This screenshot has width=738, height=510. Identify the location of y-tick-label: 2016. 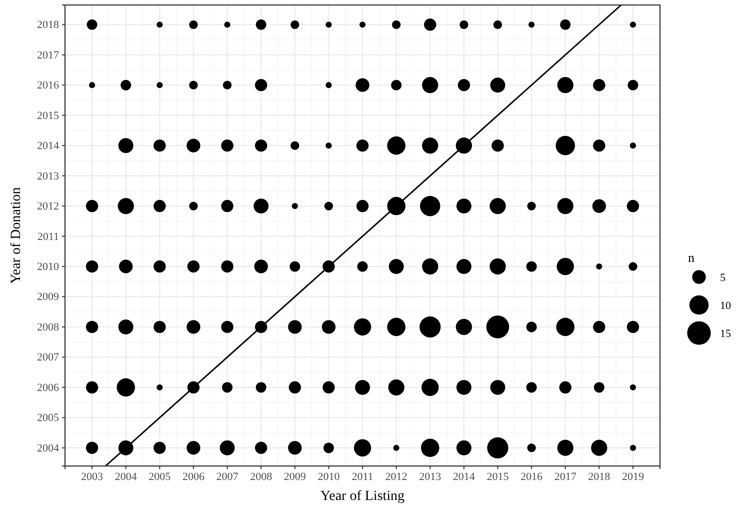
(48, 86).